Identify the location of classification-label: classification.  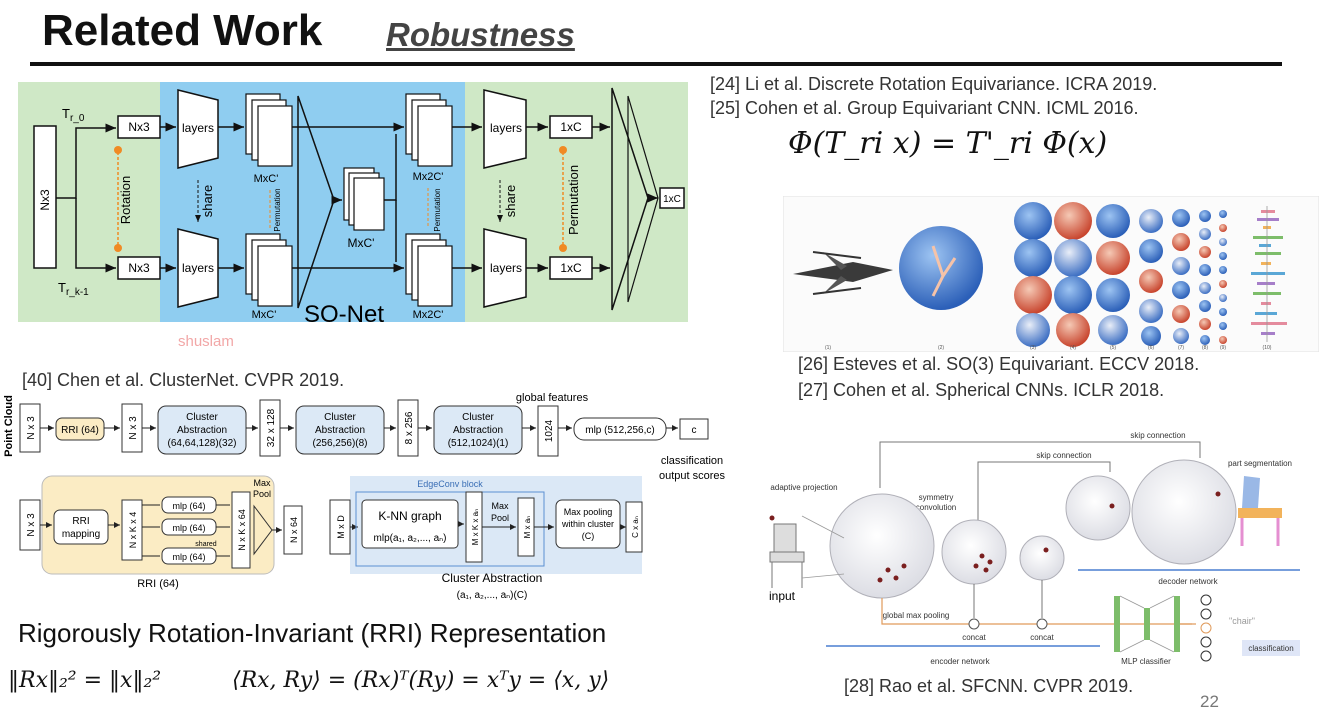
(1270, 648).